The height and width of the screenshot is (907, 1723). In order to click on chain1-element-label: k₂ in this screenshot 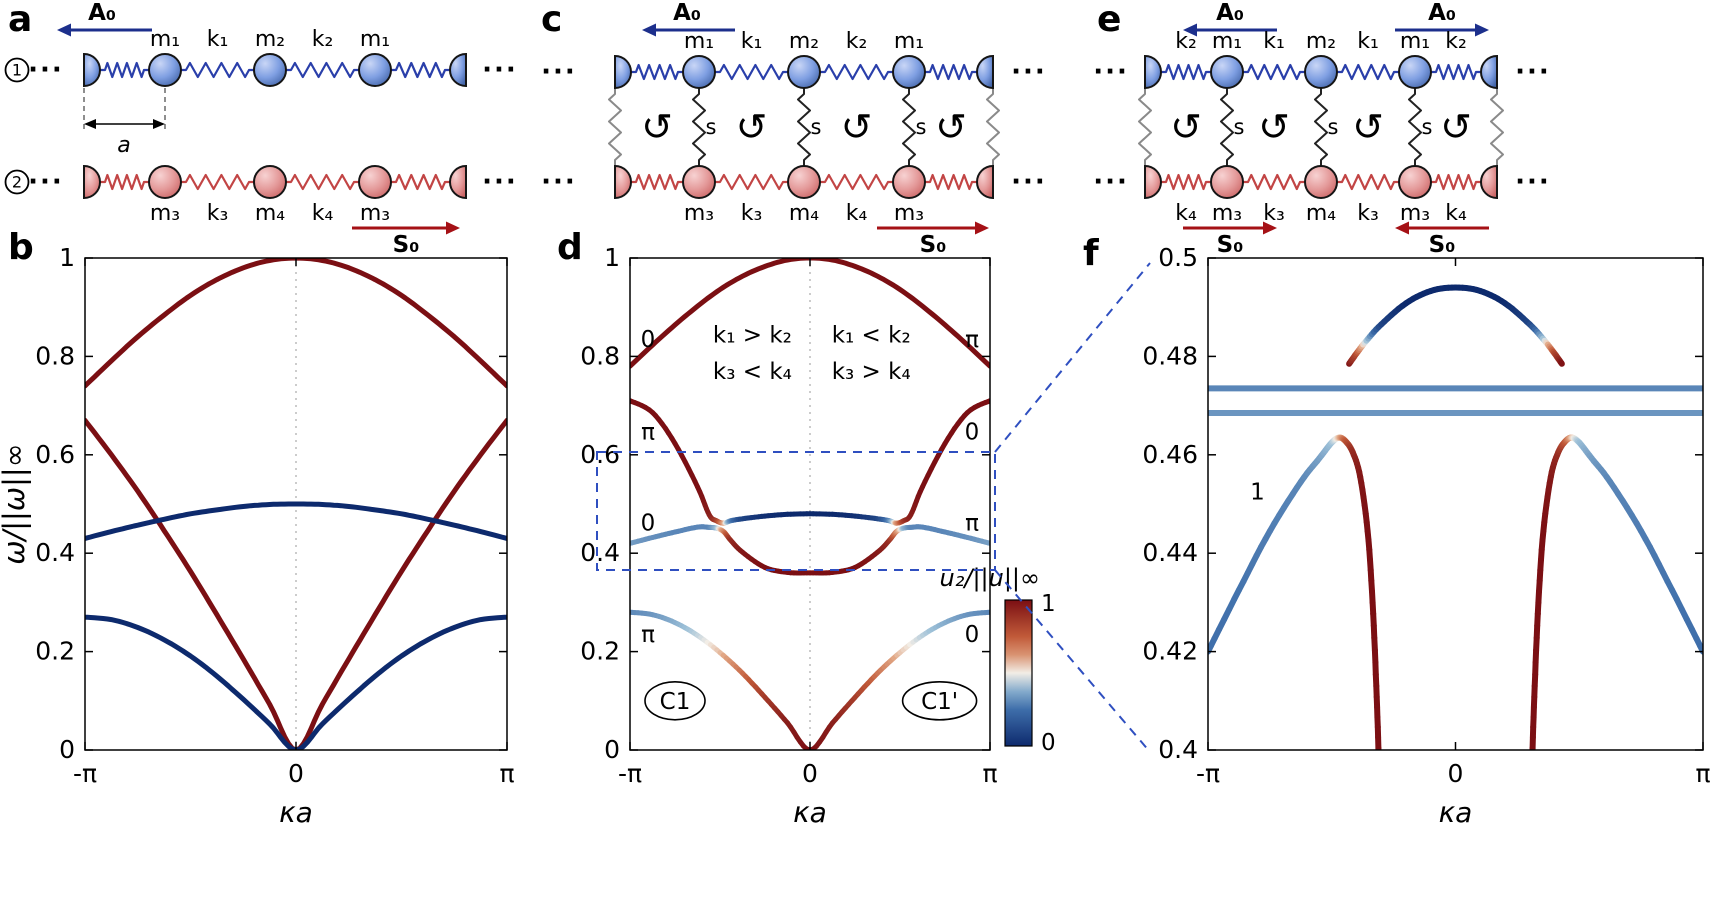, I will do `click(1456, 41)`.